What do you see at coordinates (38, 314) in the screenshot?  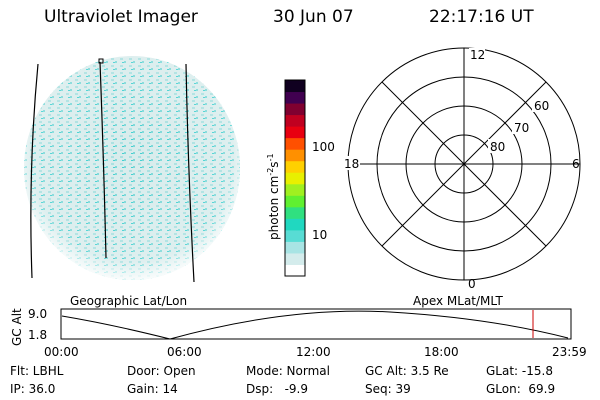 I see `y-tick-9: 9.0` at bounding box center [38, 314].